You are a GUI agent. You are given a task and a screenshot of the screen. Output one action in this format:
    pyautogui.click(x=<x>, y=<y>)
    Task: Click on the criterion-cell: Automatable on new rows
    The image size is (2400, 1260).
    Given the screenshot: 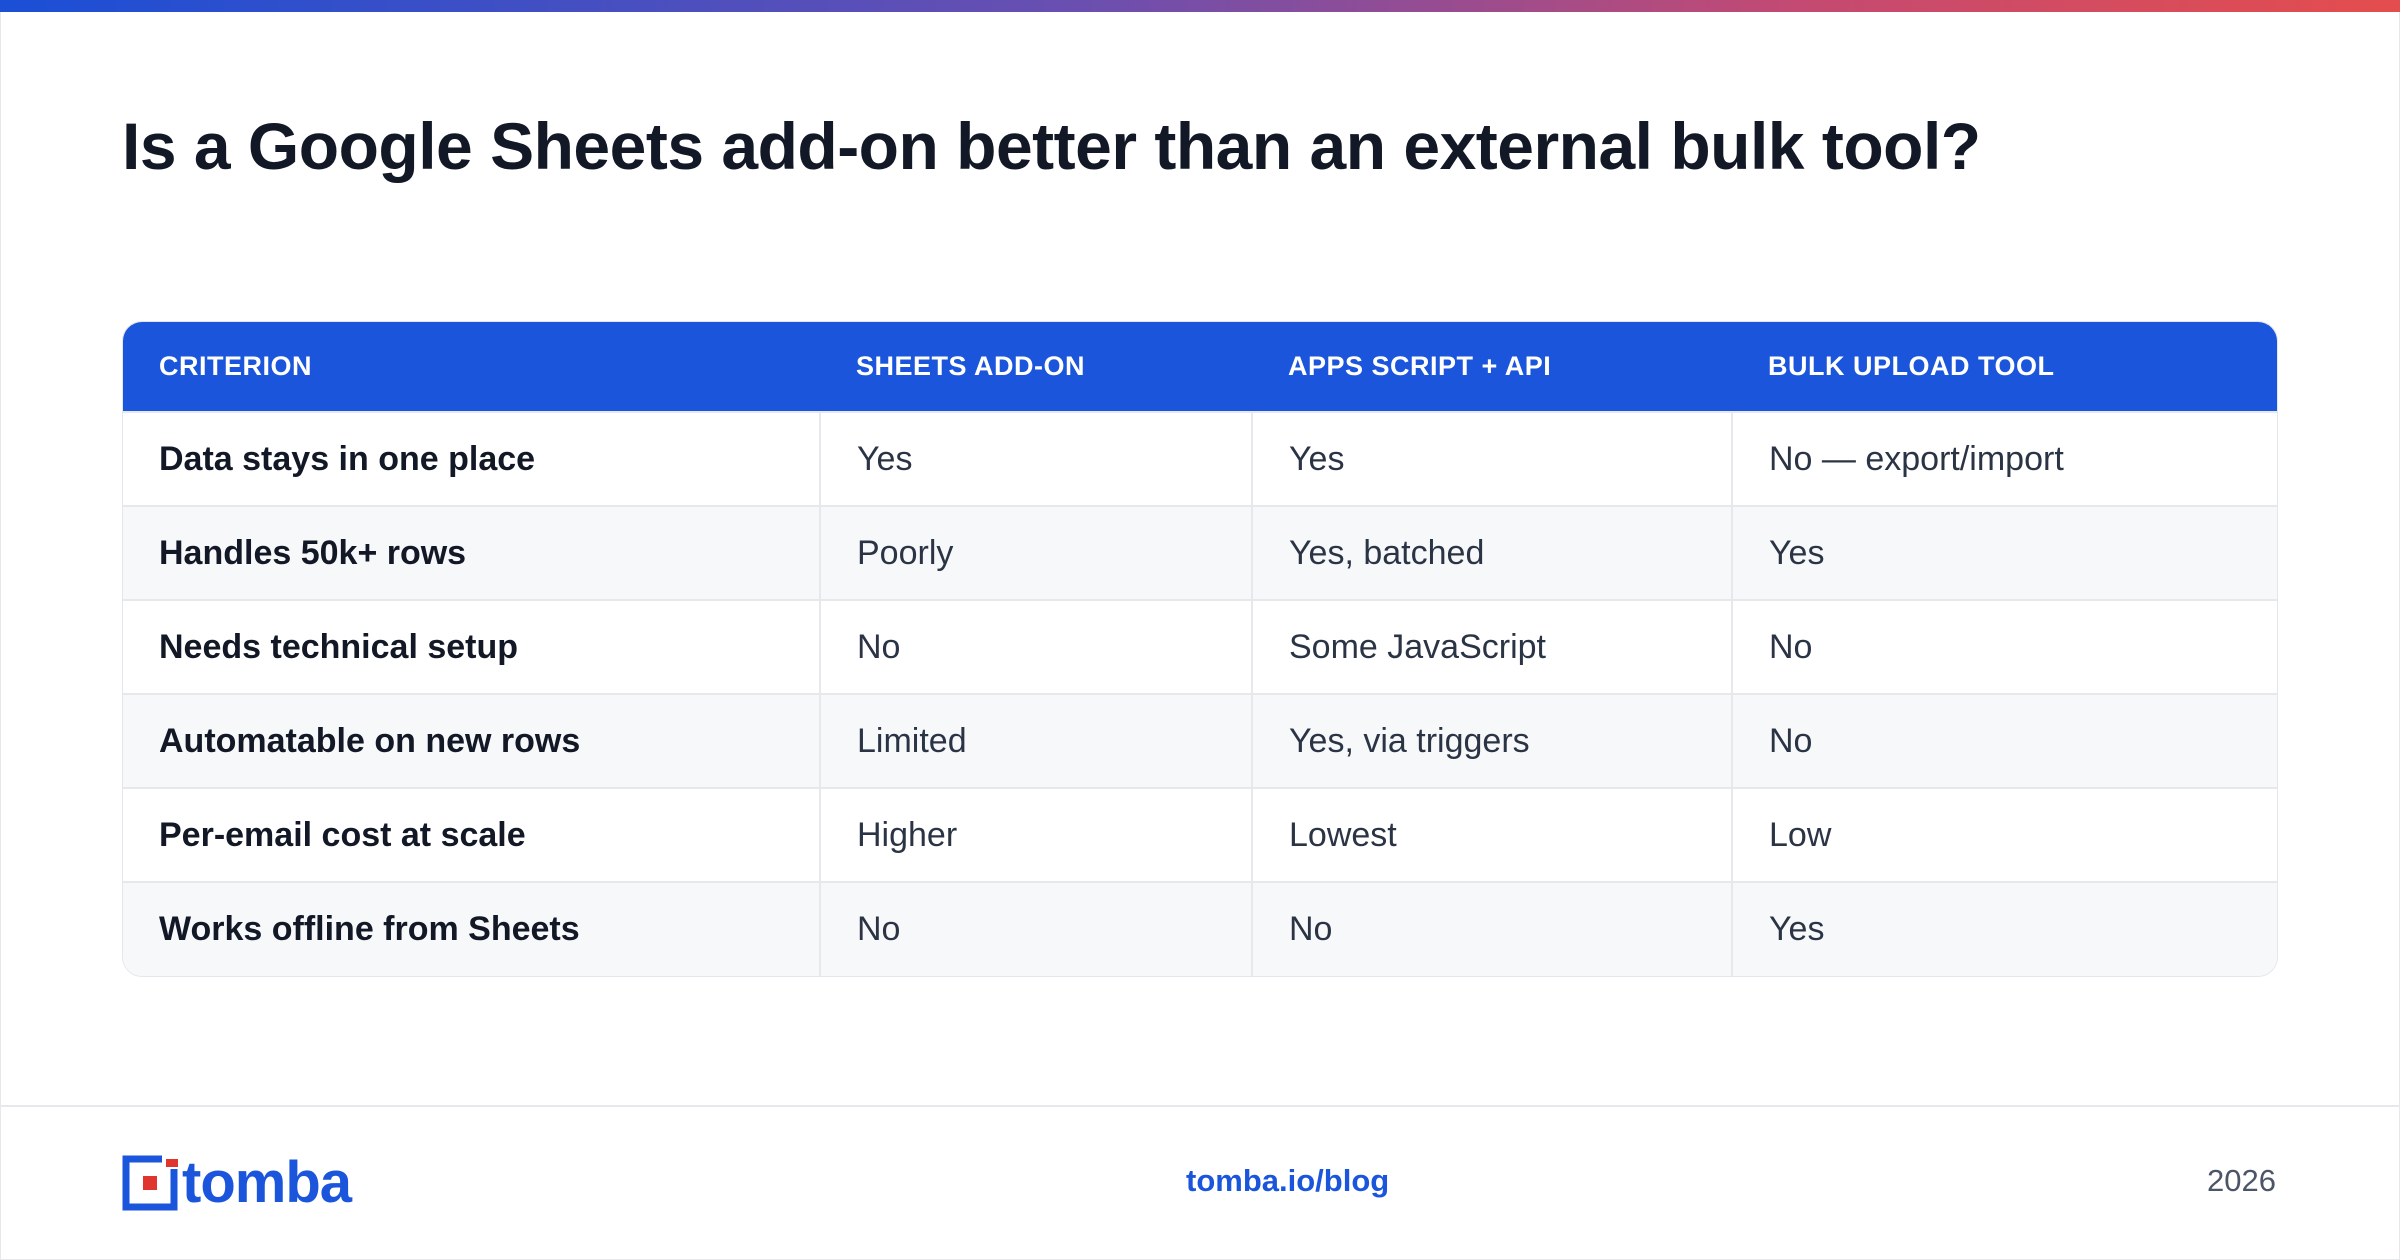 What is the action you would take?
    pyautogui.click(x=471, y=740)
    